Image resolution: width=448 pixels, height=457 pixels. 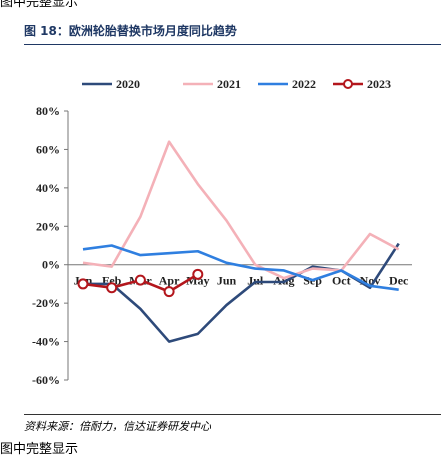 What do you see at coordinates (130, 31) in the screenshot?
I see `figure-title: 图 18：欧洲轮胎替换市场月度同比趋势` at bounding box center [130, 31].